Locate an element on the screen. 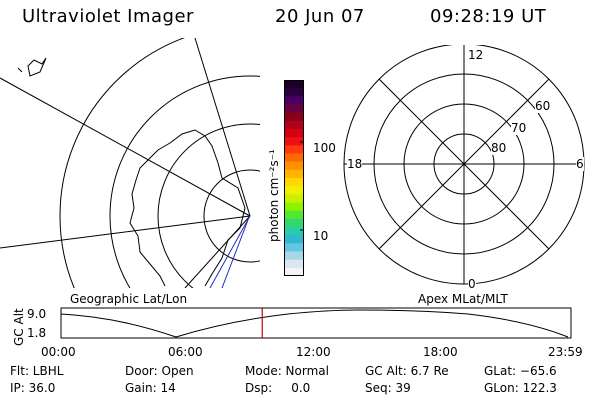 This screenshot has height=400, width=600. status-gc-alt: GC Alt: 6.7 Re is located at coordinates (407, 371).